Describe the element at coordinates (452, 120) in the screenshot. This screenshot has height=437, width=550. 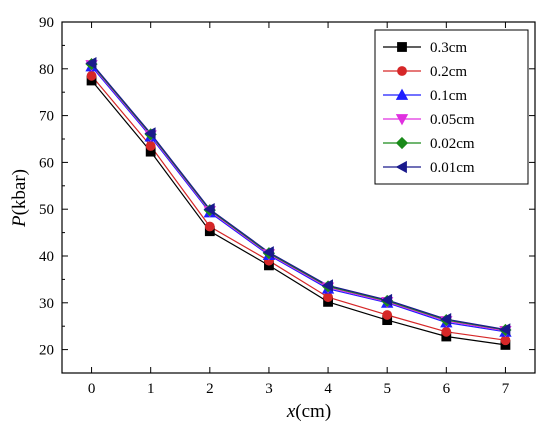
I see `legend-label: 0.05cm` at that location.